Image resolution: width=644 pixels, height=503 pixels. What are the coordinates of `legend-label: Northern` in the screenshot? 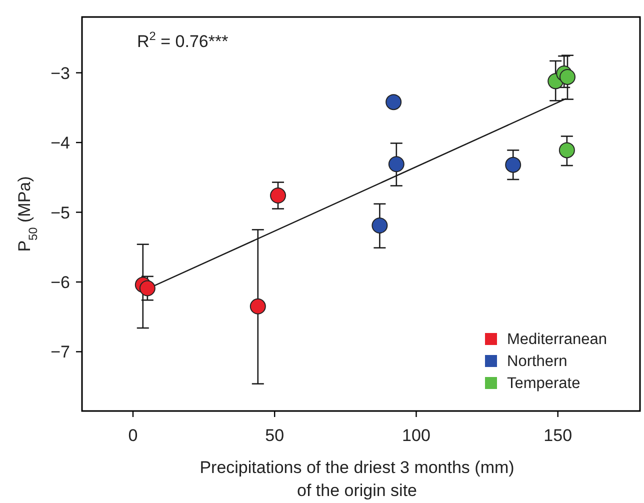 It's located at (537, 361).